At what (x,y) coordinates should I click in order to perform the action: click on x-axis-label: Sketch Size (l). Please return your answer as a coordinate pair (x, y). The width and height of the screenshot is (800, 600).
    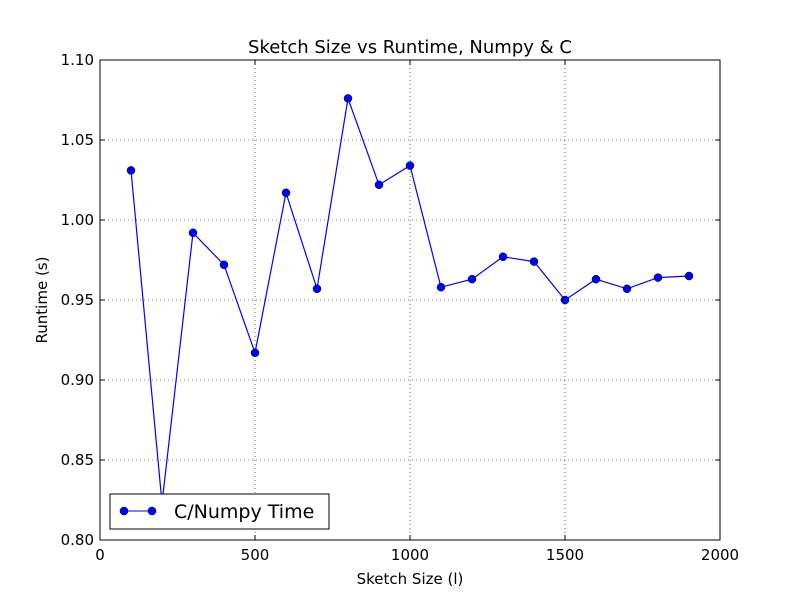
    Looking at the image, I should click on (410, 579).